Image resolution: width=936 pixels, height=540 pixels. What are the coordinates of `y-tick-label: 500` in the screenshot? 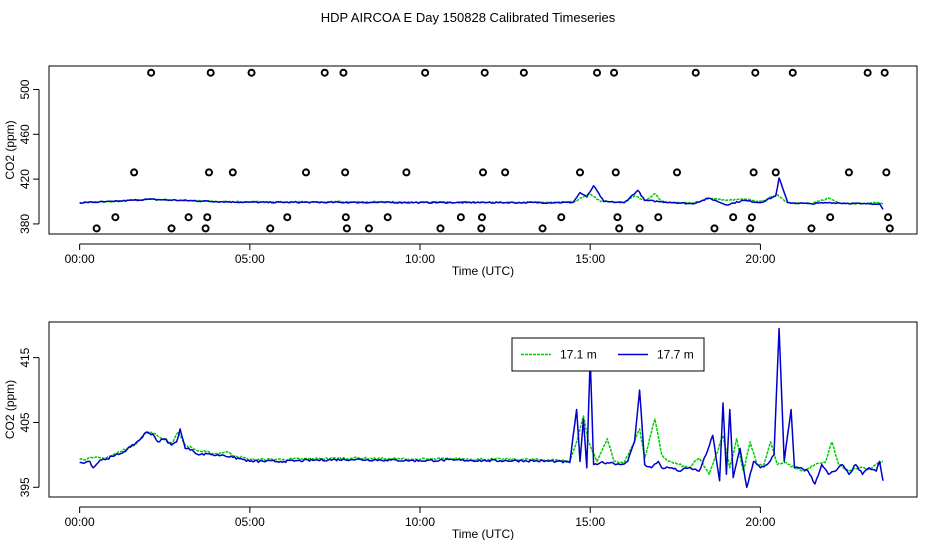 It's located at (25, 89).